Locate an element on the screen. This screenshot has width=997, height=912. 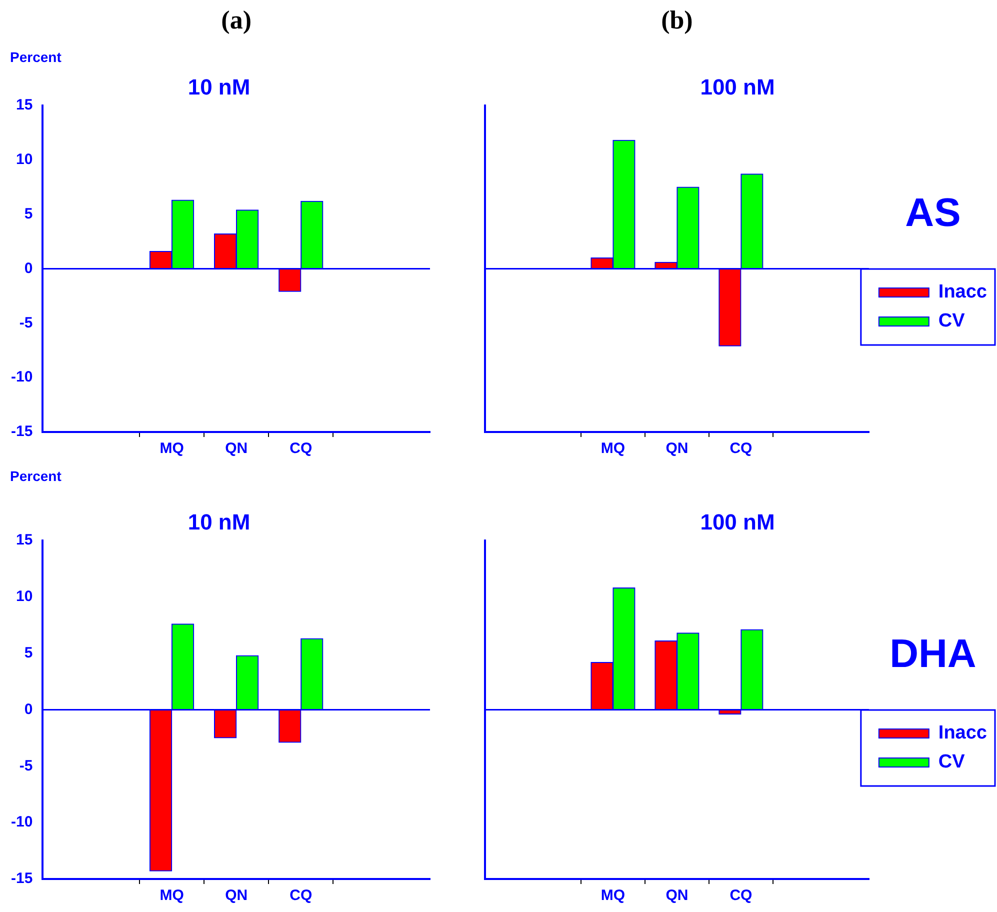
text: (b) is located at coordinates (677, 20).